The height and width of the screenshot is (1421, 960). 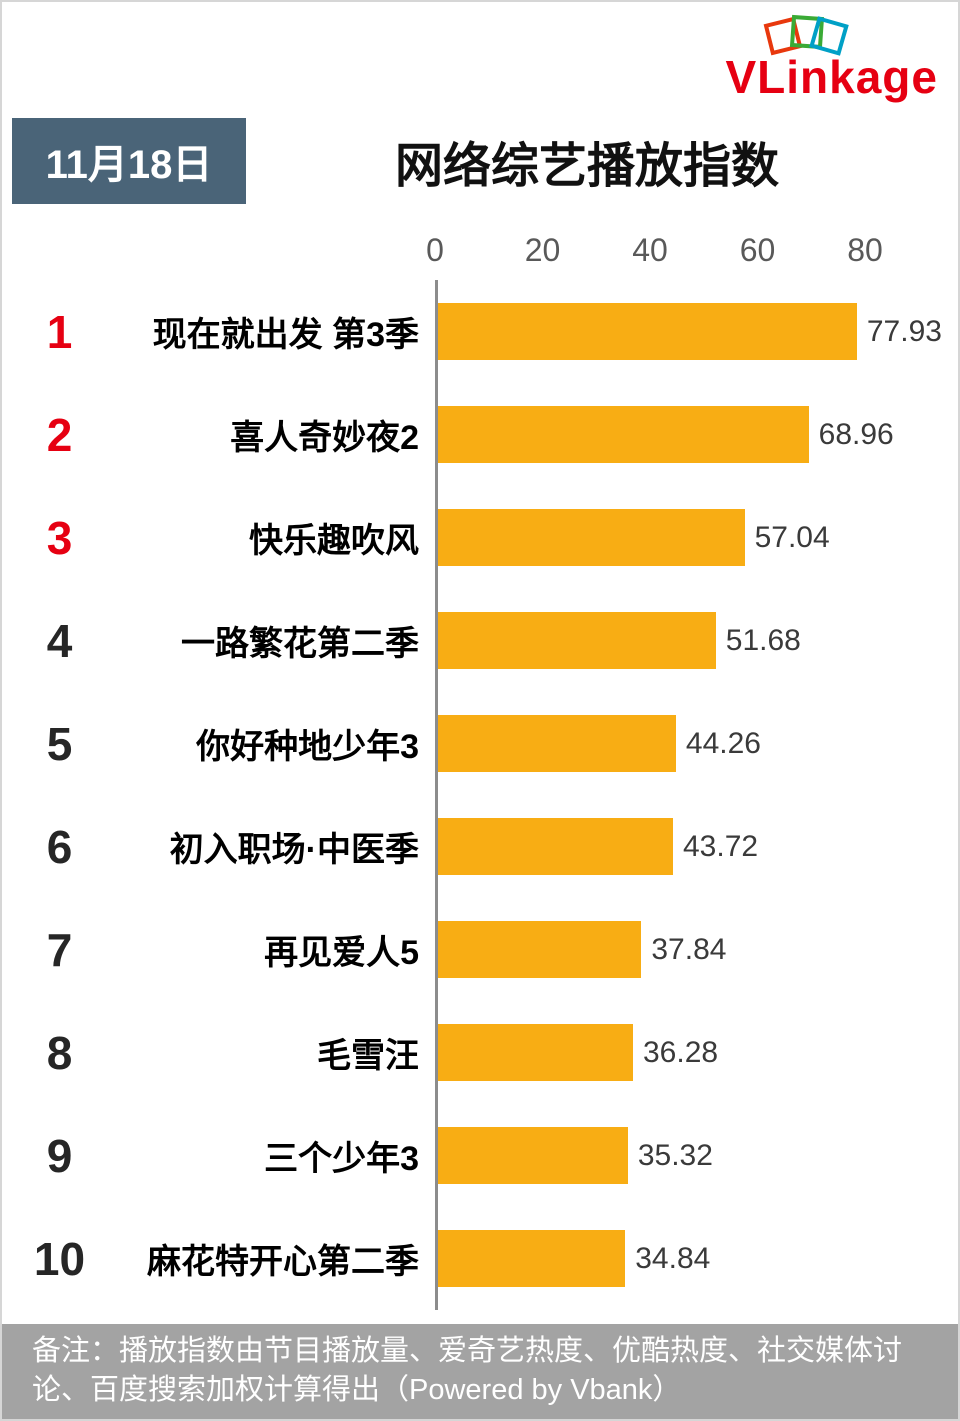 What do you see at coordinates (334, 541) in the screenshot?
I see `show-label: 快乐趣吹风` at bounding box center [334, 541].